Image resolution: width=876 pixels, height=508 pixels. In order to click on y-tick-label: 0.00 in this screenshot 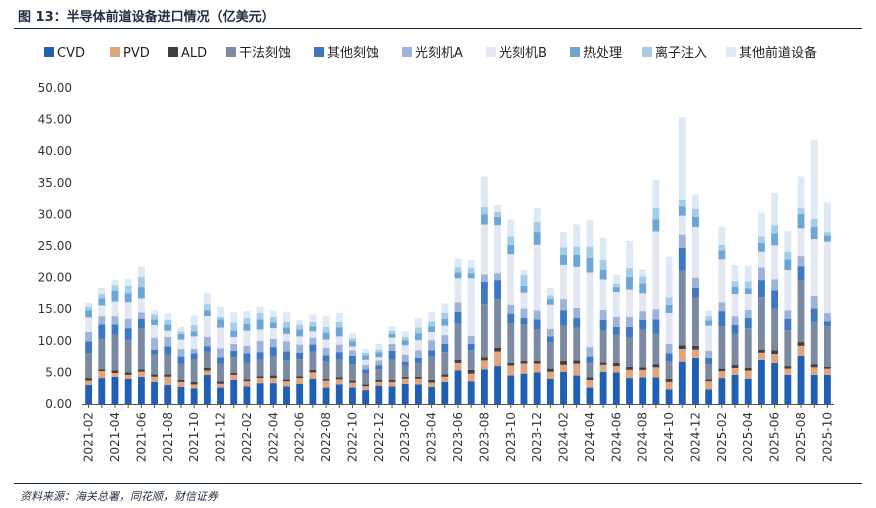, I will do `click(58, 404)`.